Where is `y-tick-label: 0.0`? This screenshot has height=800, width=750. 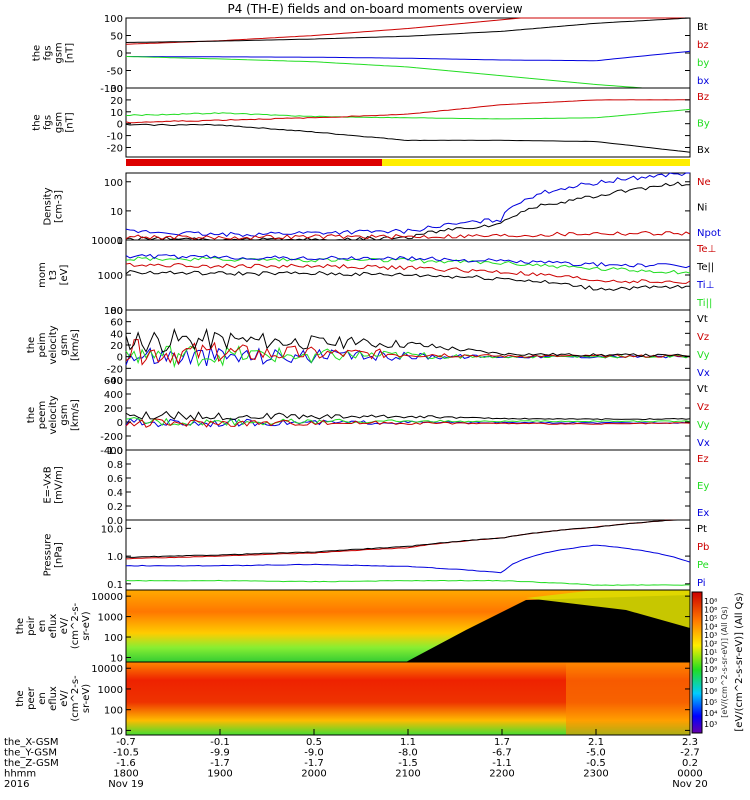 y-tick-label: 0.0 is located at coordinates (115, 521).